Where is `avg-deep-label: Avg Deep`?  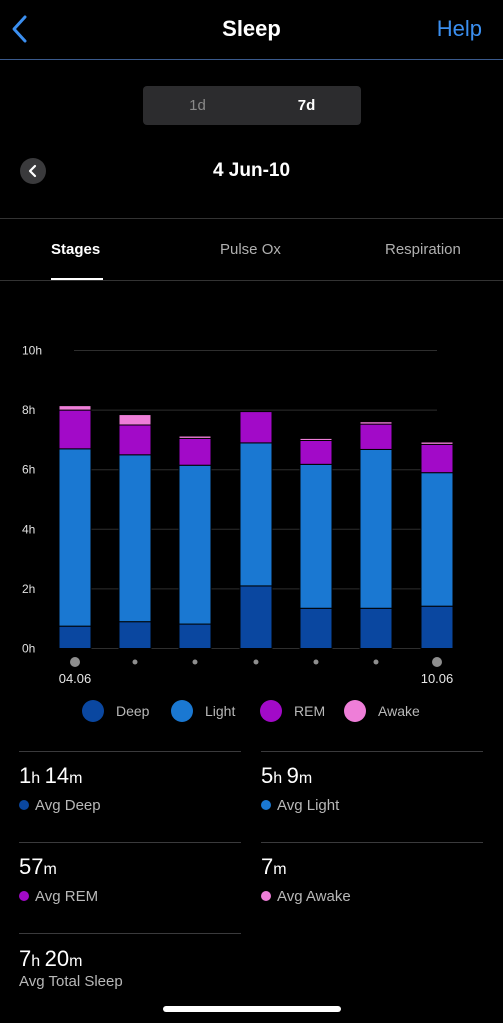
avg-deep-label: Avg Deep is located at coordinates (60, 805).